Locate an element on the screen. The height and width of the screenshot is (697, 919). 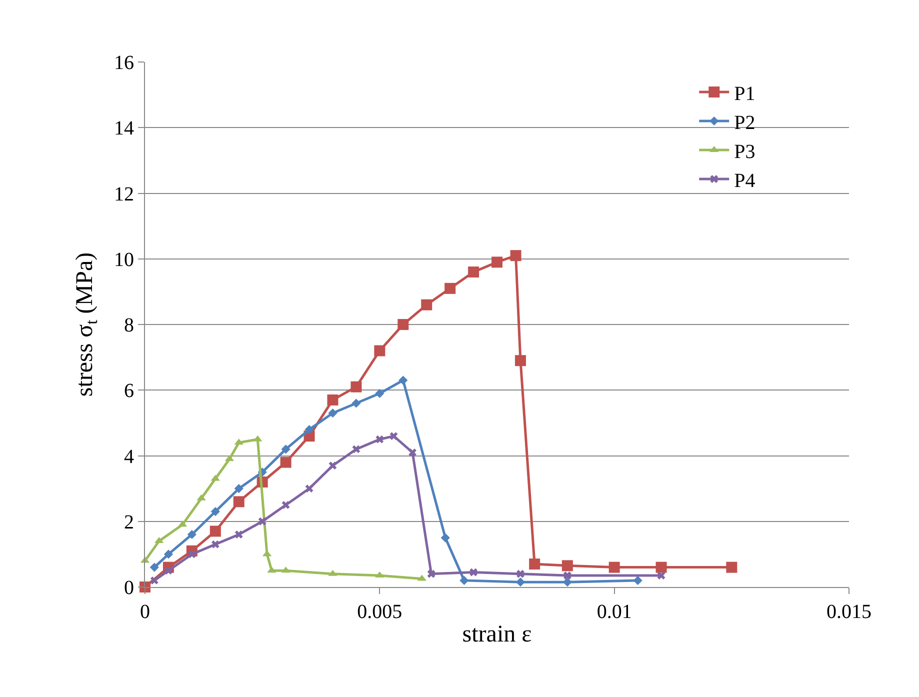
legend-label: P3 is located at coordinates (745, 151).